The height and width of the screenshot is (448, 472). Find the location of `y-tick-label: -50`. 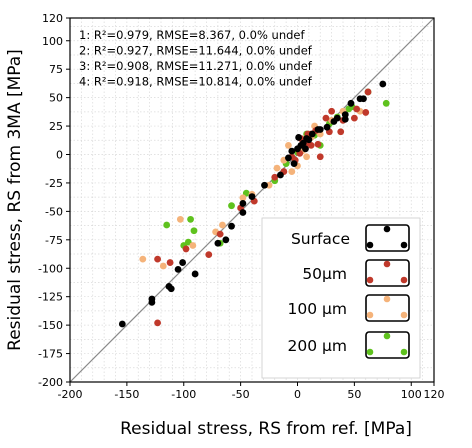

y-tick-label: -50 is located at coordinates (54, 211).